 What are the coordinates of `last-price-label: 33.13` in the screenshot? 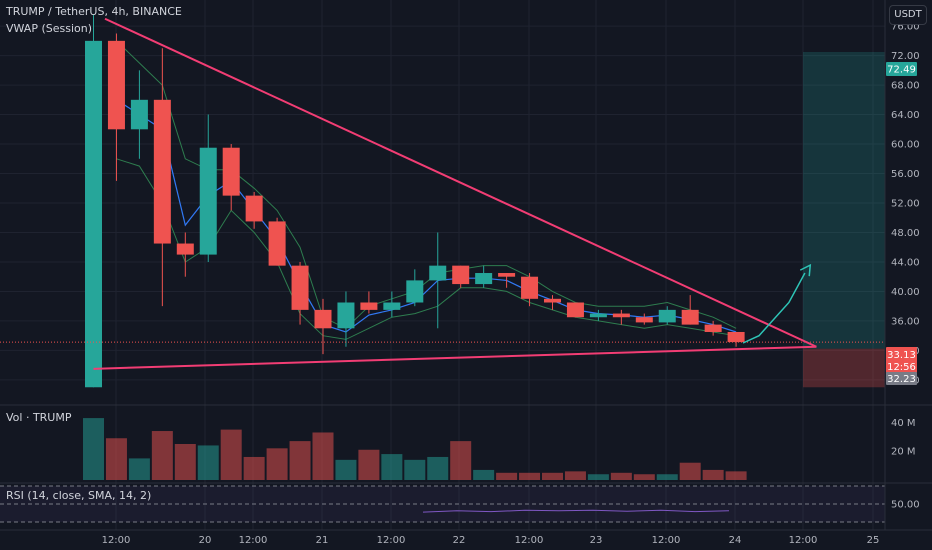 It's located at (901, 355).